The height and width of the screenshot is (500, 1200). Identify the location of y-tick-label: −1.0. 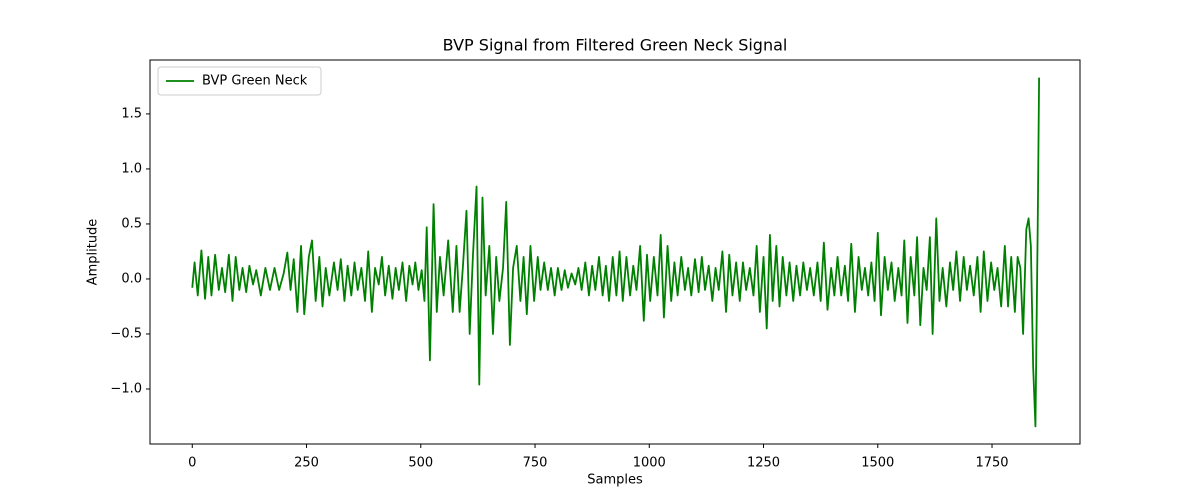
(126, 388).